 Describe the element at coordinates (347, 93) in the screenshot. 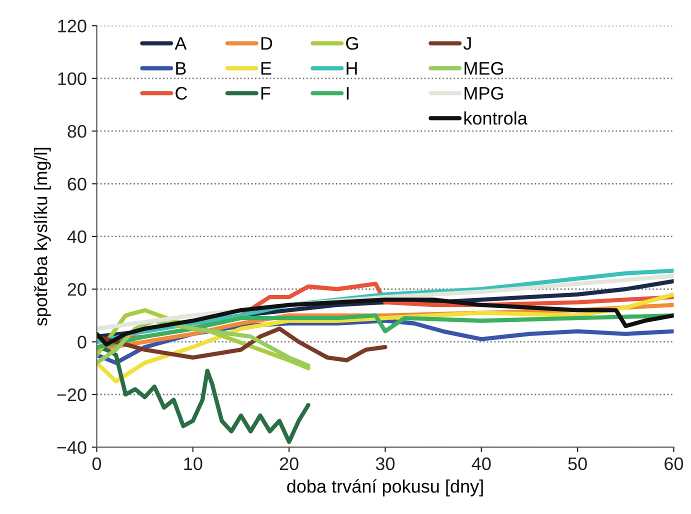

I see `legend-label: I` at that location.